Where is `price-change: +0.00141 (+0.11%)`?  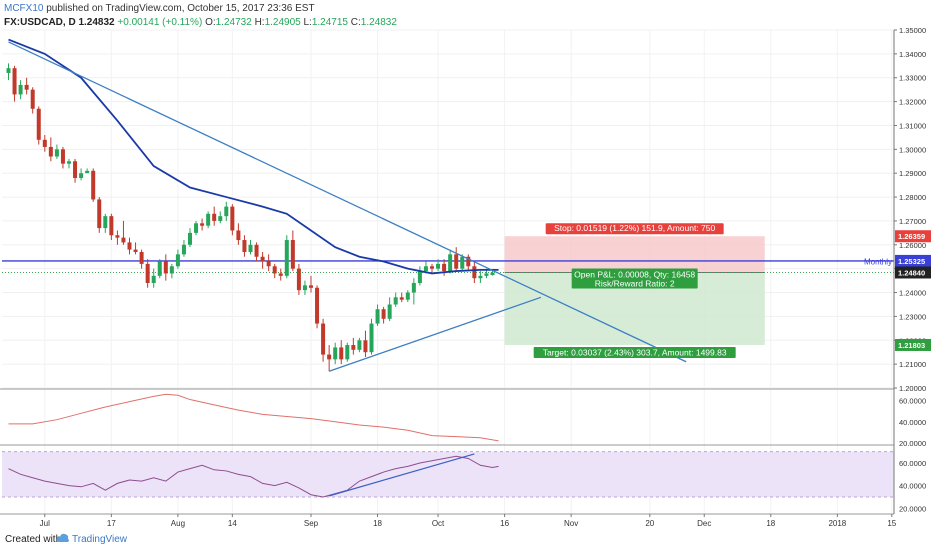
price-change: +0.00141 (+0.11%) is located at coordinates (160, 22).